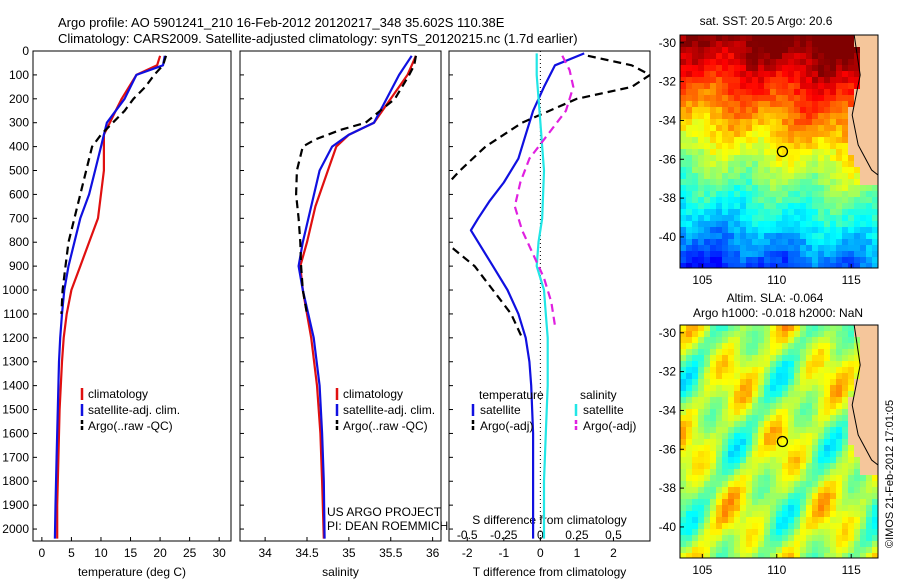  Describe the element at coordinates (613, 535) in the screenshot. I see `salinity-diff-tick-label: 0.5` at that location.